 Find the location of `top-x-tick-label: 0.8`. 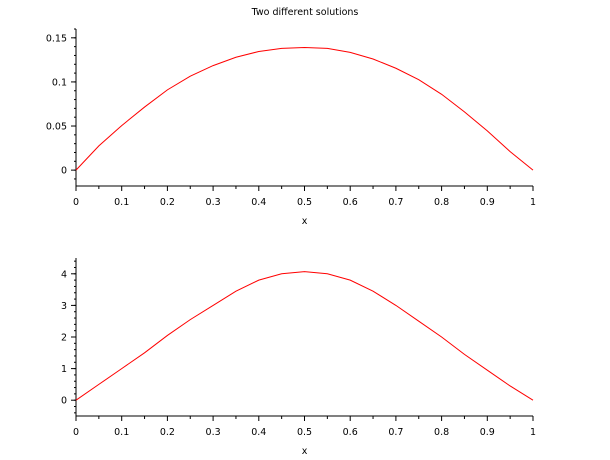

top-x-tick-label: 0.8 is located at coordinates (441, 202).